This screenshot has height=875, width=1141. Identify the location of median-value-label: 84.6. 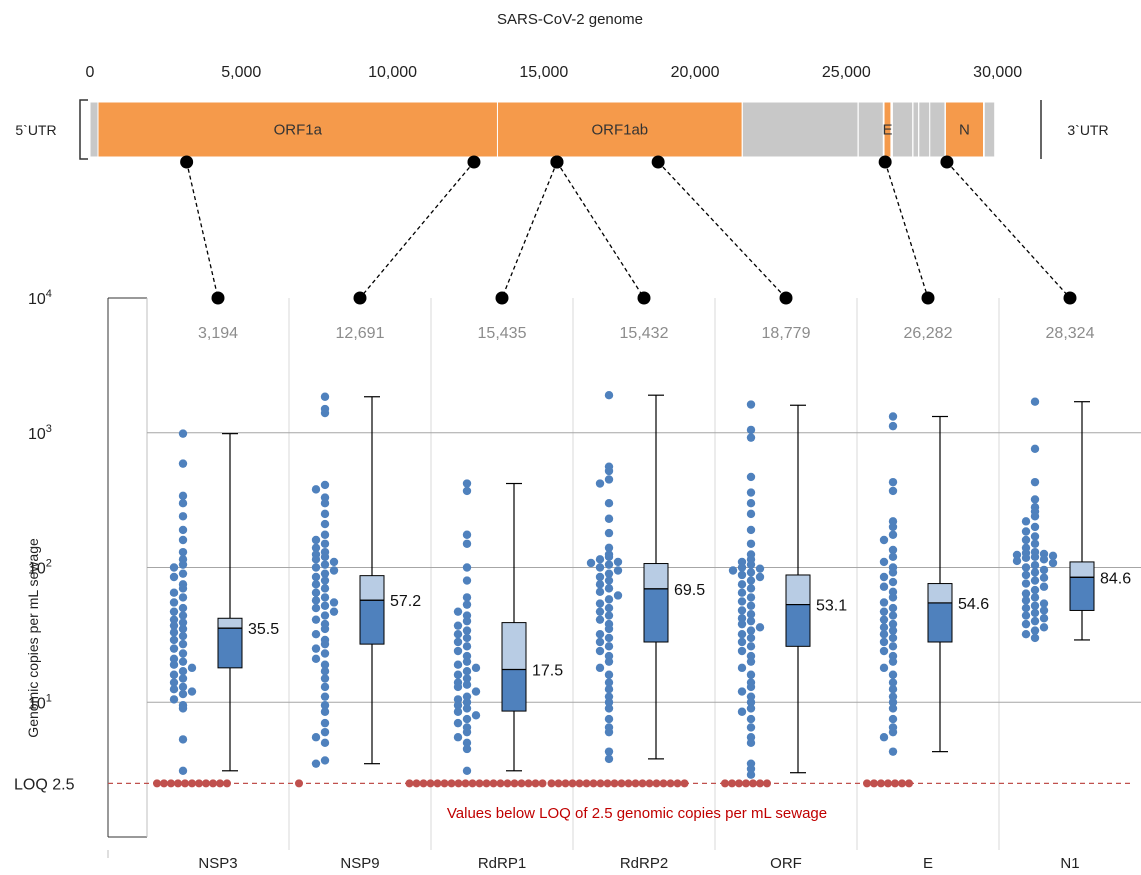
(1115, 578).